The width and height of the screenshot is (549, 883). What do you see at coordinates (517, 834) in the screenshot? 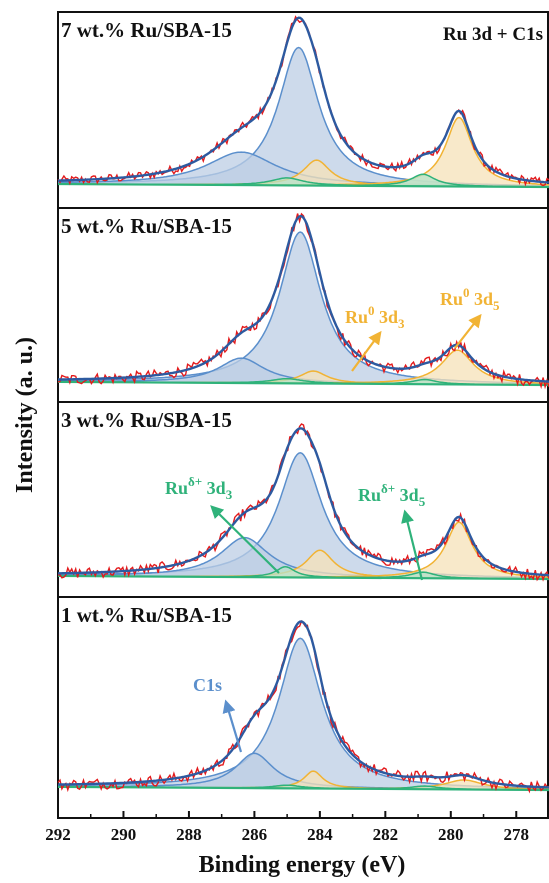
I see `x-tick-label: 278` at bounding box center [517, 834].